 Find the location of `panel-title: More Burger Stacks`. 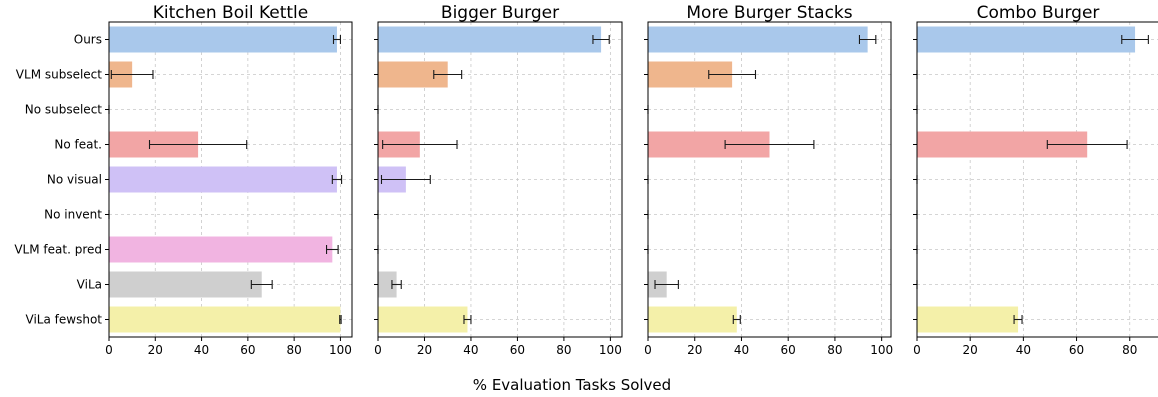

panel-title: More Burger Stacks is located at coordinates (769, 13).